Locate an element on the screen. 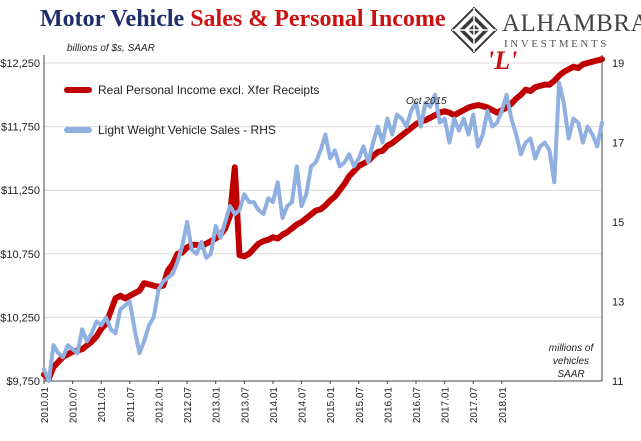 This screenshot has width=641, height=441. x-tick-label: 2017.01 is located at coordinates (446, 405).